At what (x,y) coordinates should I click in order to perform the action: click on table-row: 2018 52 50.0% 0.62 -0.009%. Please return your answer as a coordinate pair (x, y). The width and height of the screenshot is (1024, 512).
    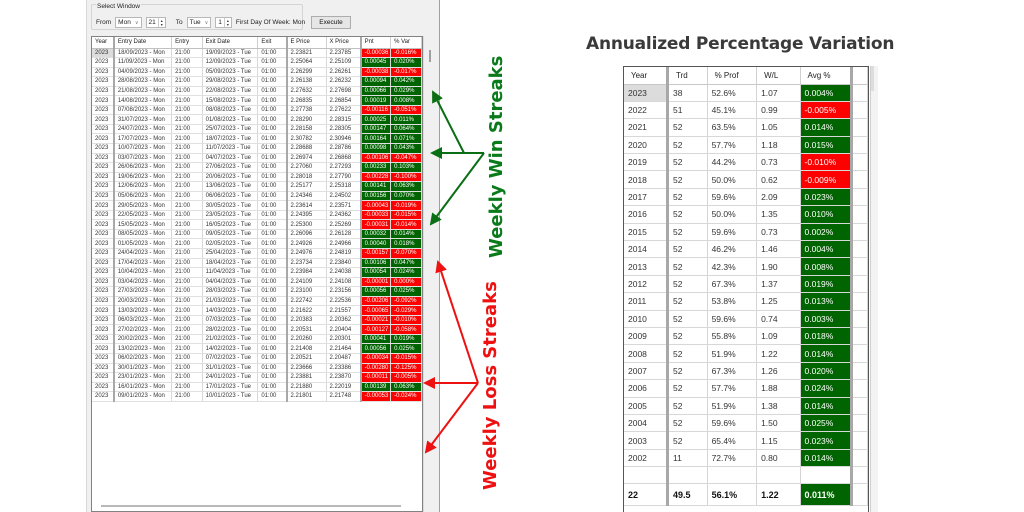
    Looking at the image, I should click on (746, 179).